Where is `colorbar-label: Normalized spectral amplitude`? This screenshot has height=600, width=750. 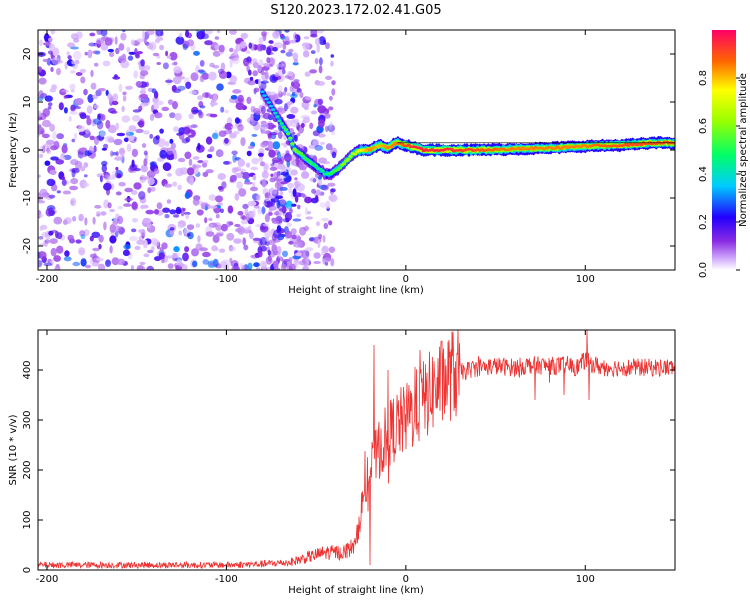
colorbar-label: Normalized spectral amplitude is located at coordinates (743, 150).